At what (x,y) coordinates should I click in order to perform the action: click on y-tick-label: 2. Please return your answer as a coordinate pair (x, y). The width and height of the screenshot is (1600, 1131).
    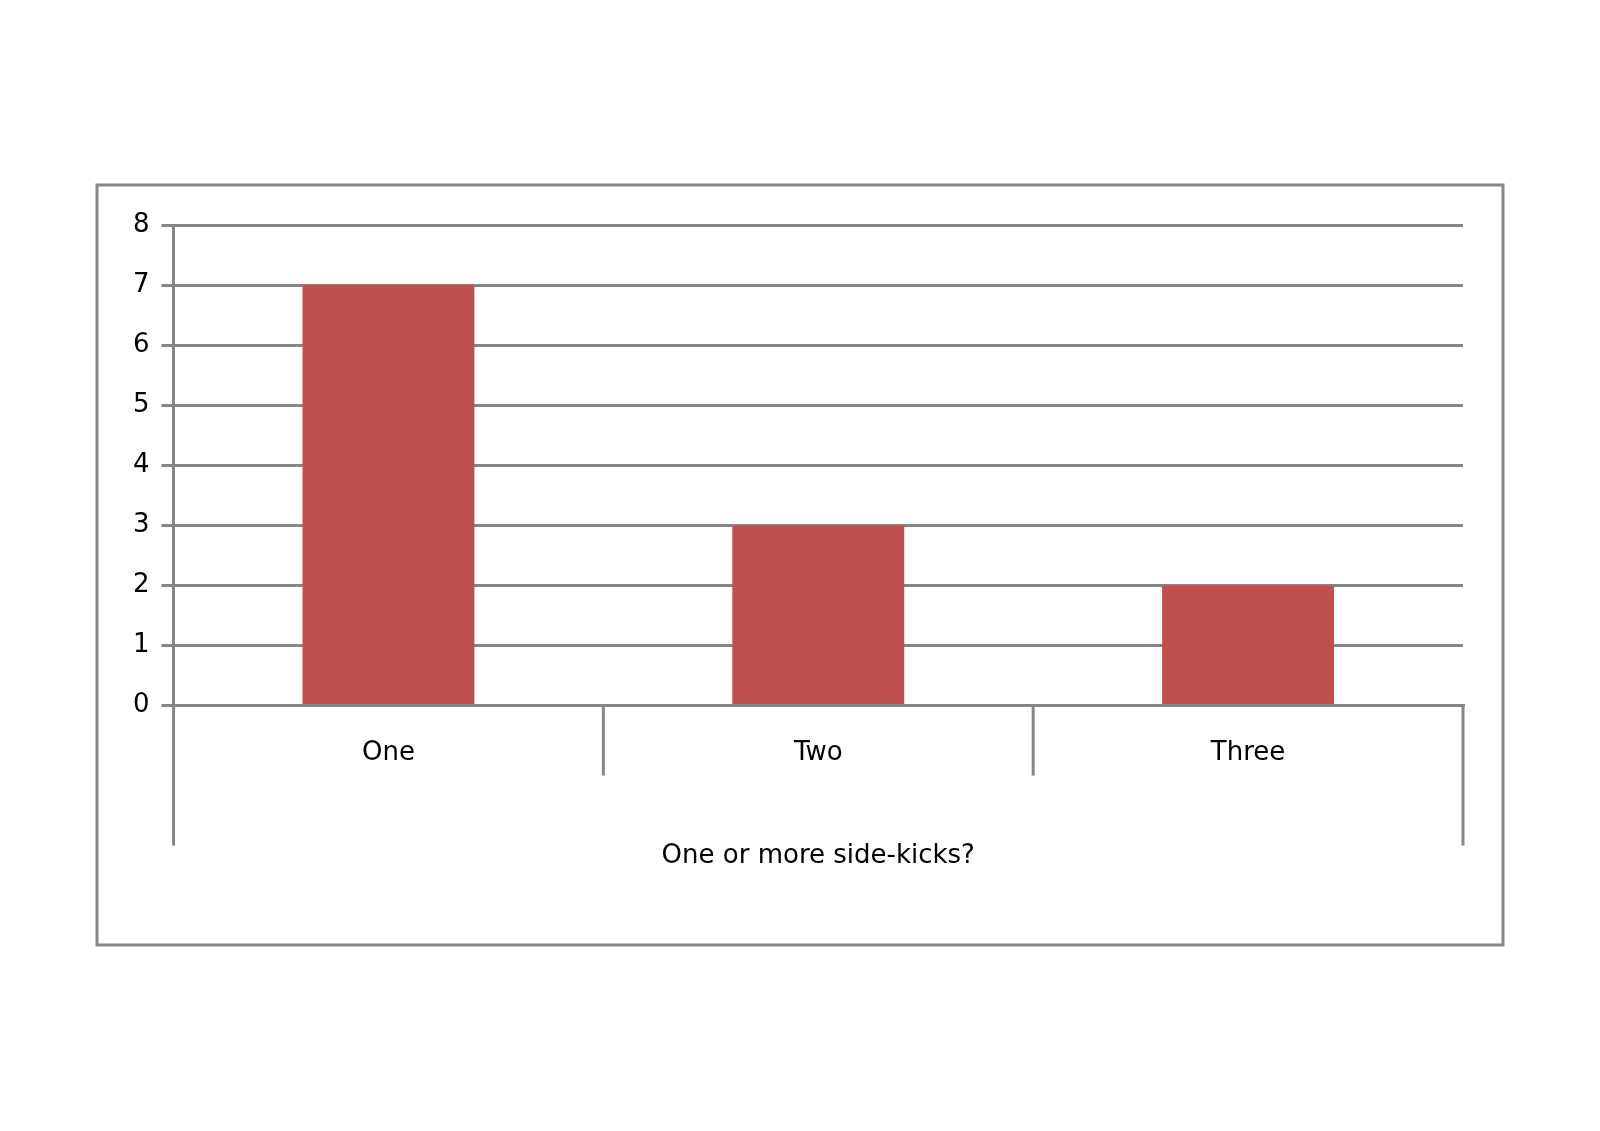
    Looking at the image, I should click on (141, 583).